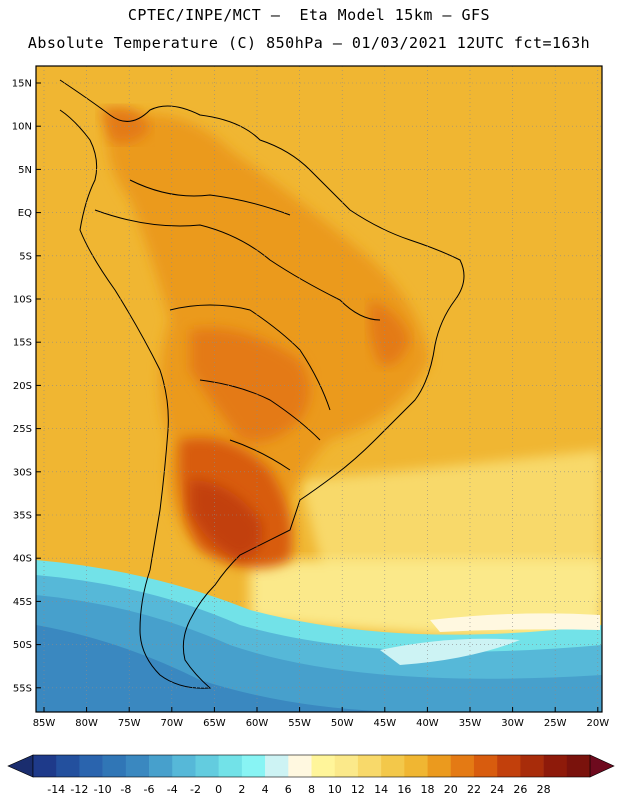 The height and width of the screenshot is (800, 618). What do you see at coordinates (86, 723) in the screenshot?
I see `lon-label: 80W` at bounding box center [86, 723].